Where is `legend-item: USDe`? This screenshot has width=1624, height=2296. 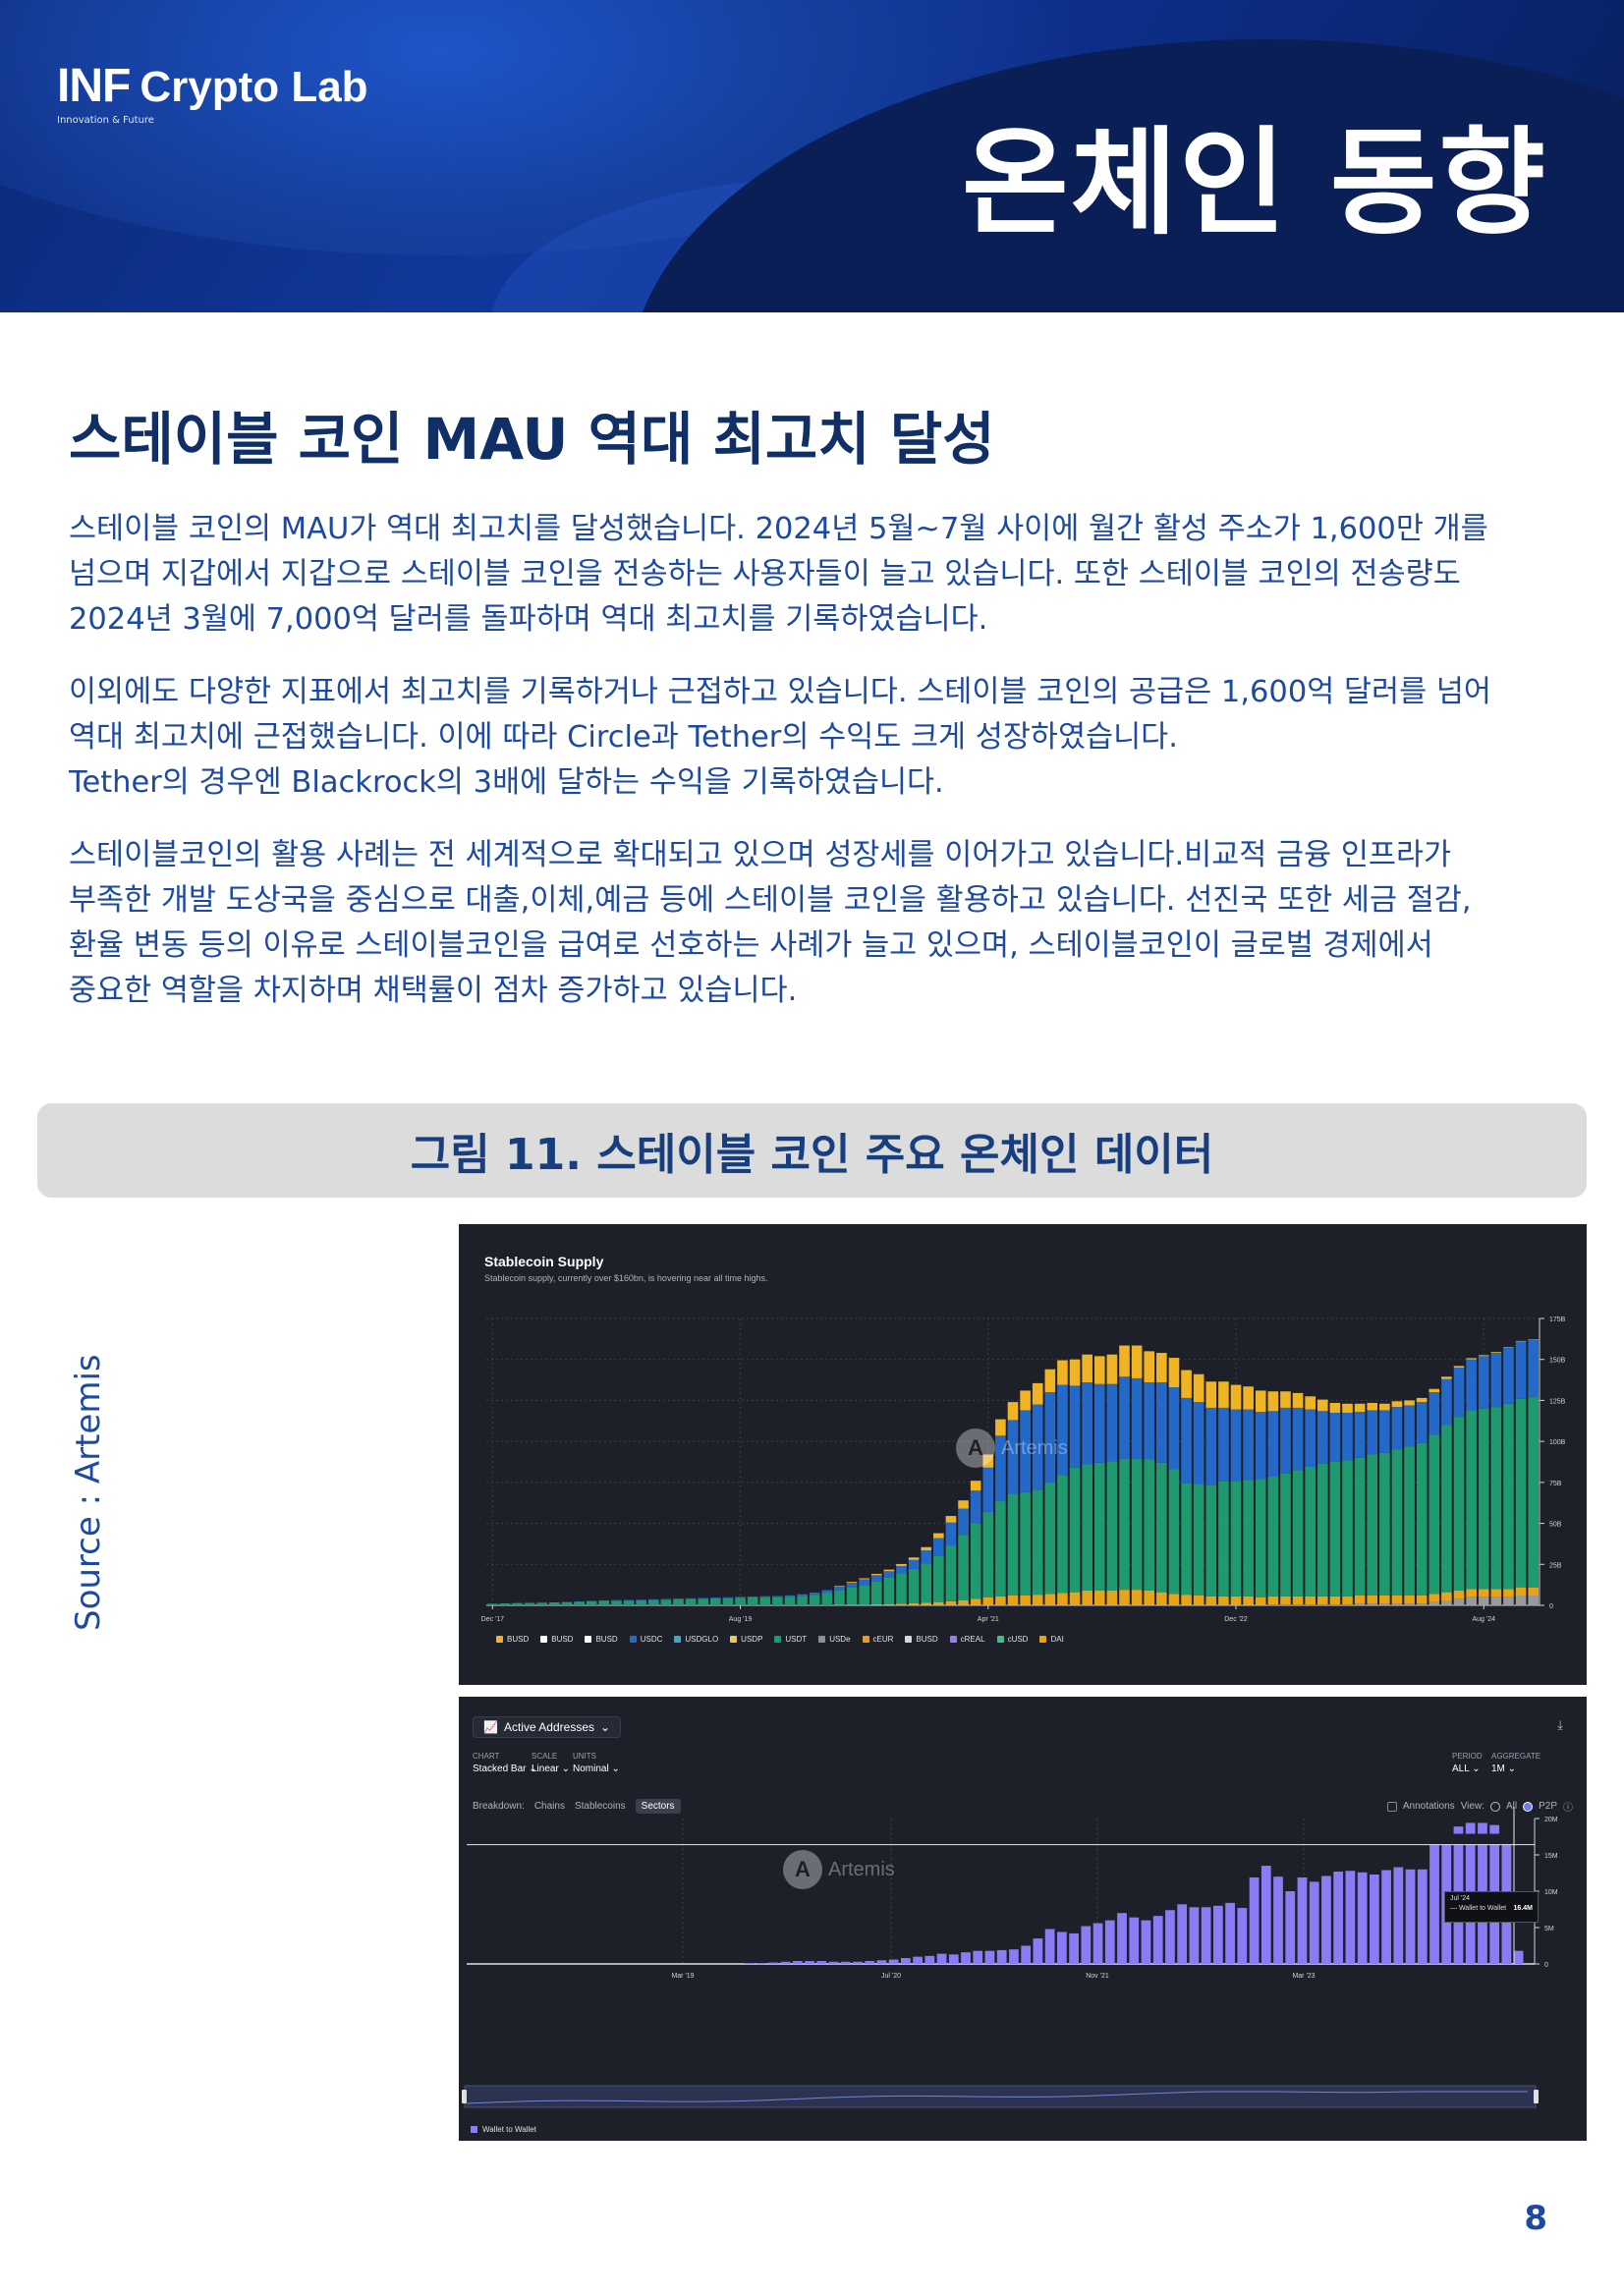
legend-item: USDe is located at coordinates (834, 1639).